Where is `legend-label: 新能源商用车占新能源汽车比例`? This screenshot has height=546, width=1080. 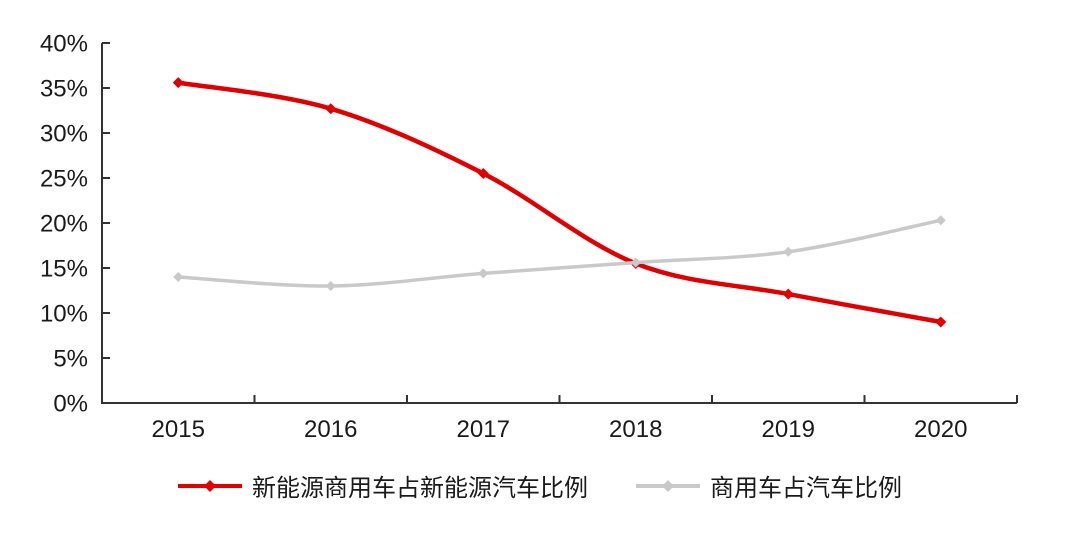 legend-label: 新能源商用车占新能源汽车比例 is located at coordinates (420, 488).